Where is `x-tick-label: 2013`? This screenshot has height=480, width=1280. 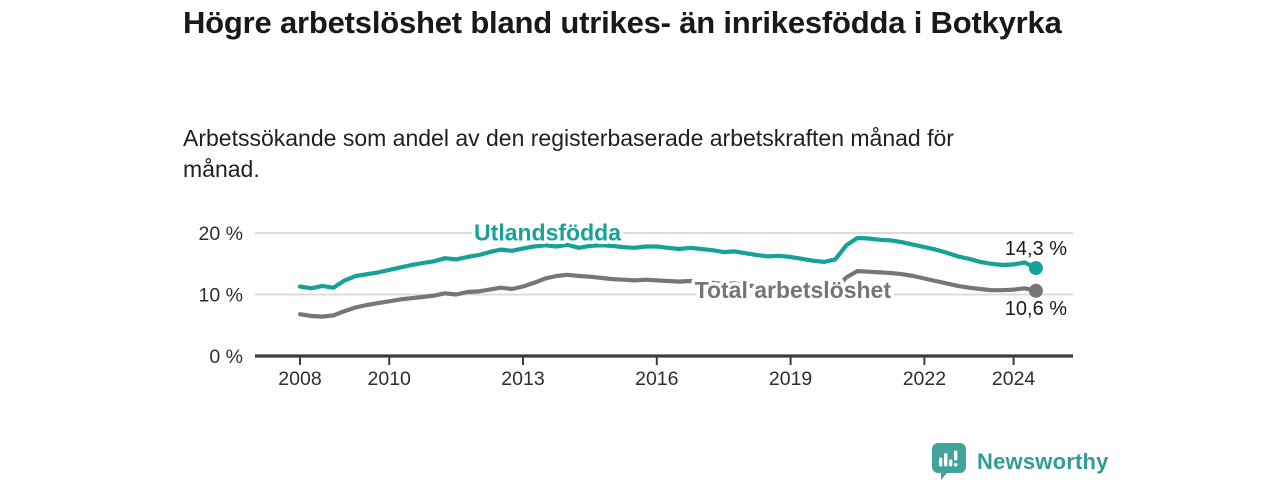
x-tick-label: 2013 is located at coordinates (522, 379).